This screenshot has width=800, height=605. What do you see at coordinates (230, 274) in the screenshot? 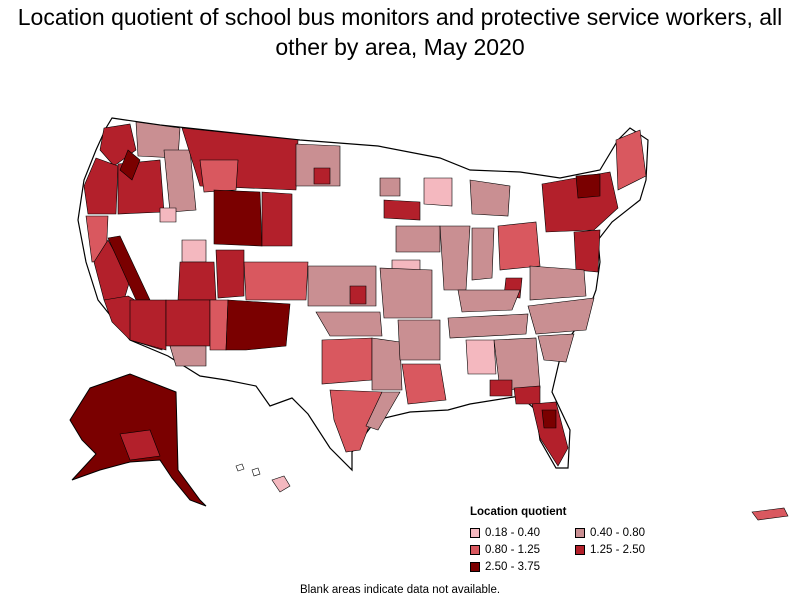
I see `region-co-west` at bounding box center [230, 274].